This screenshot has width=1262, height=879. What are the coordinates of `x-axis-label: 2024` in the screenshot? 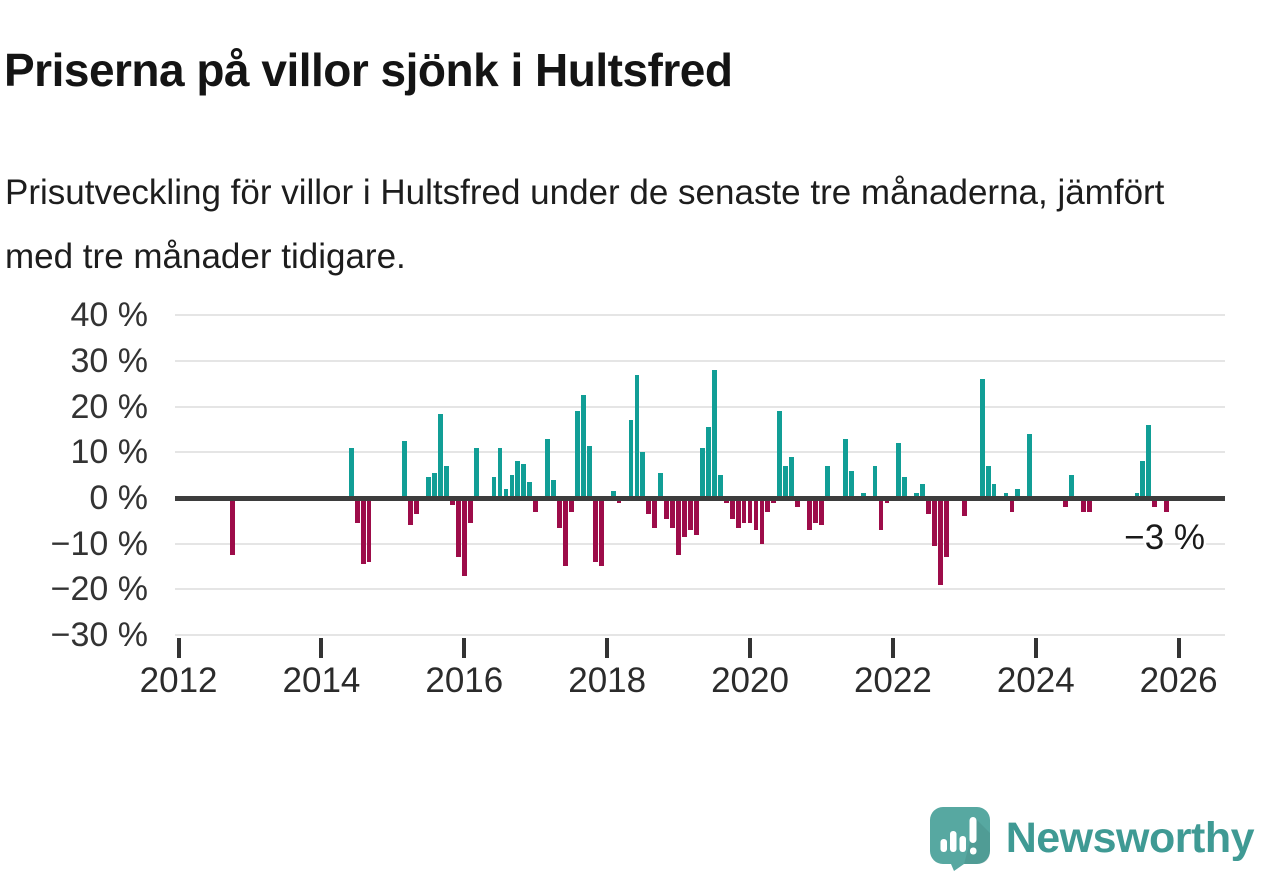 It's located at (1035, 680).